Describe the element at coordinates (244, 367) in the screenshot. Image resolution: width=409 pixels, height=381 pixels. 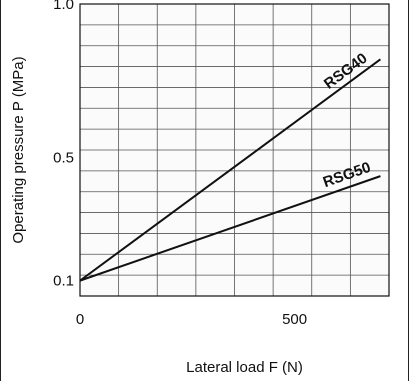
I see `x-axis-label: Lateral load F (N)` at that location.